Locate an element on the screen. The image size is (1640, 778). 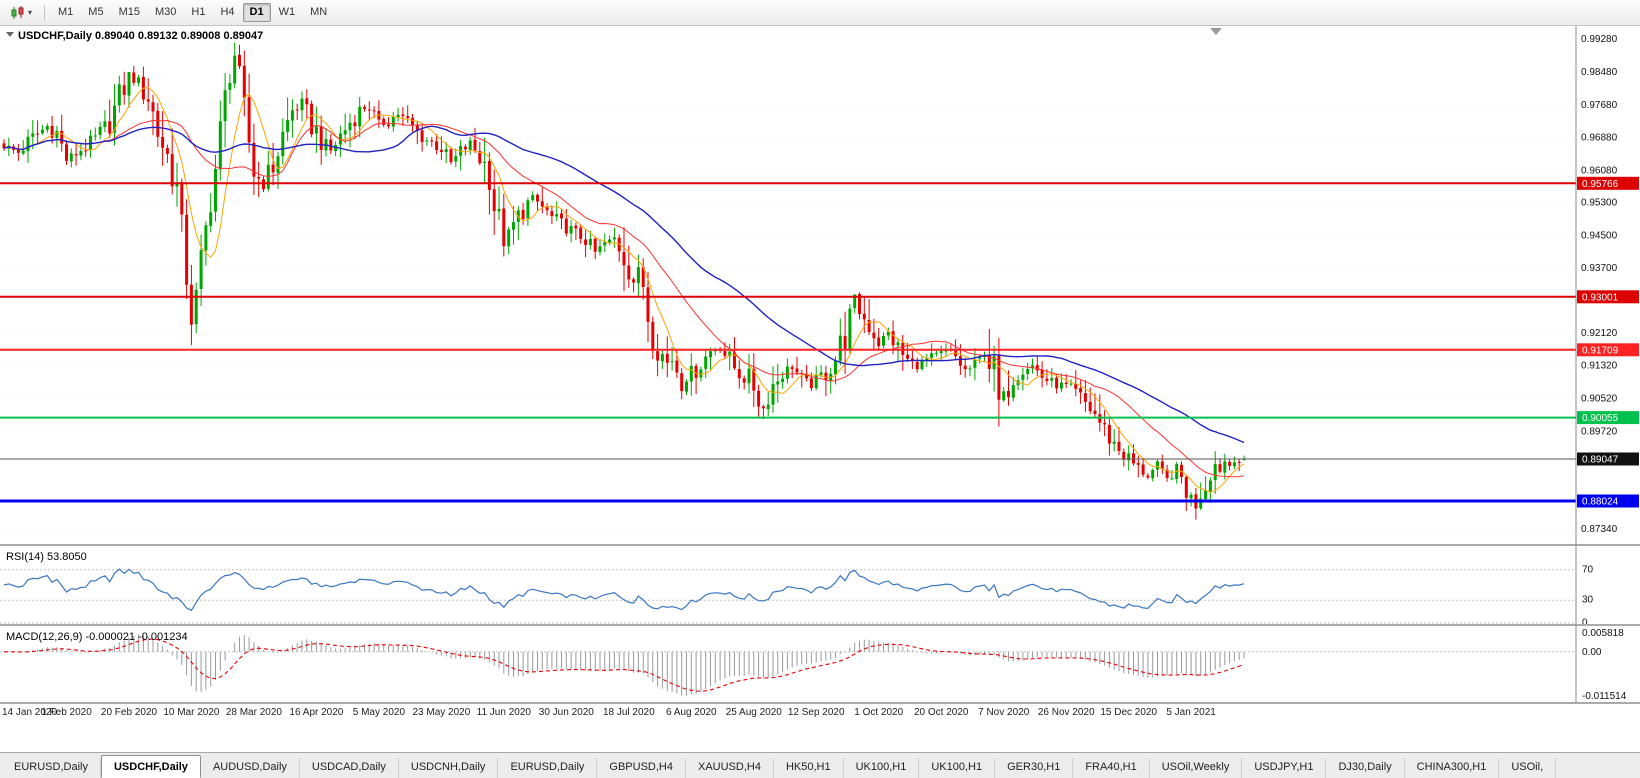
timeframe-button-w1: W1 is located at coordinates (287, 12).